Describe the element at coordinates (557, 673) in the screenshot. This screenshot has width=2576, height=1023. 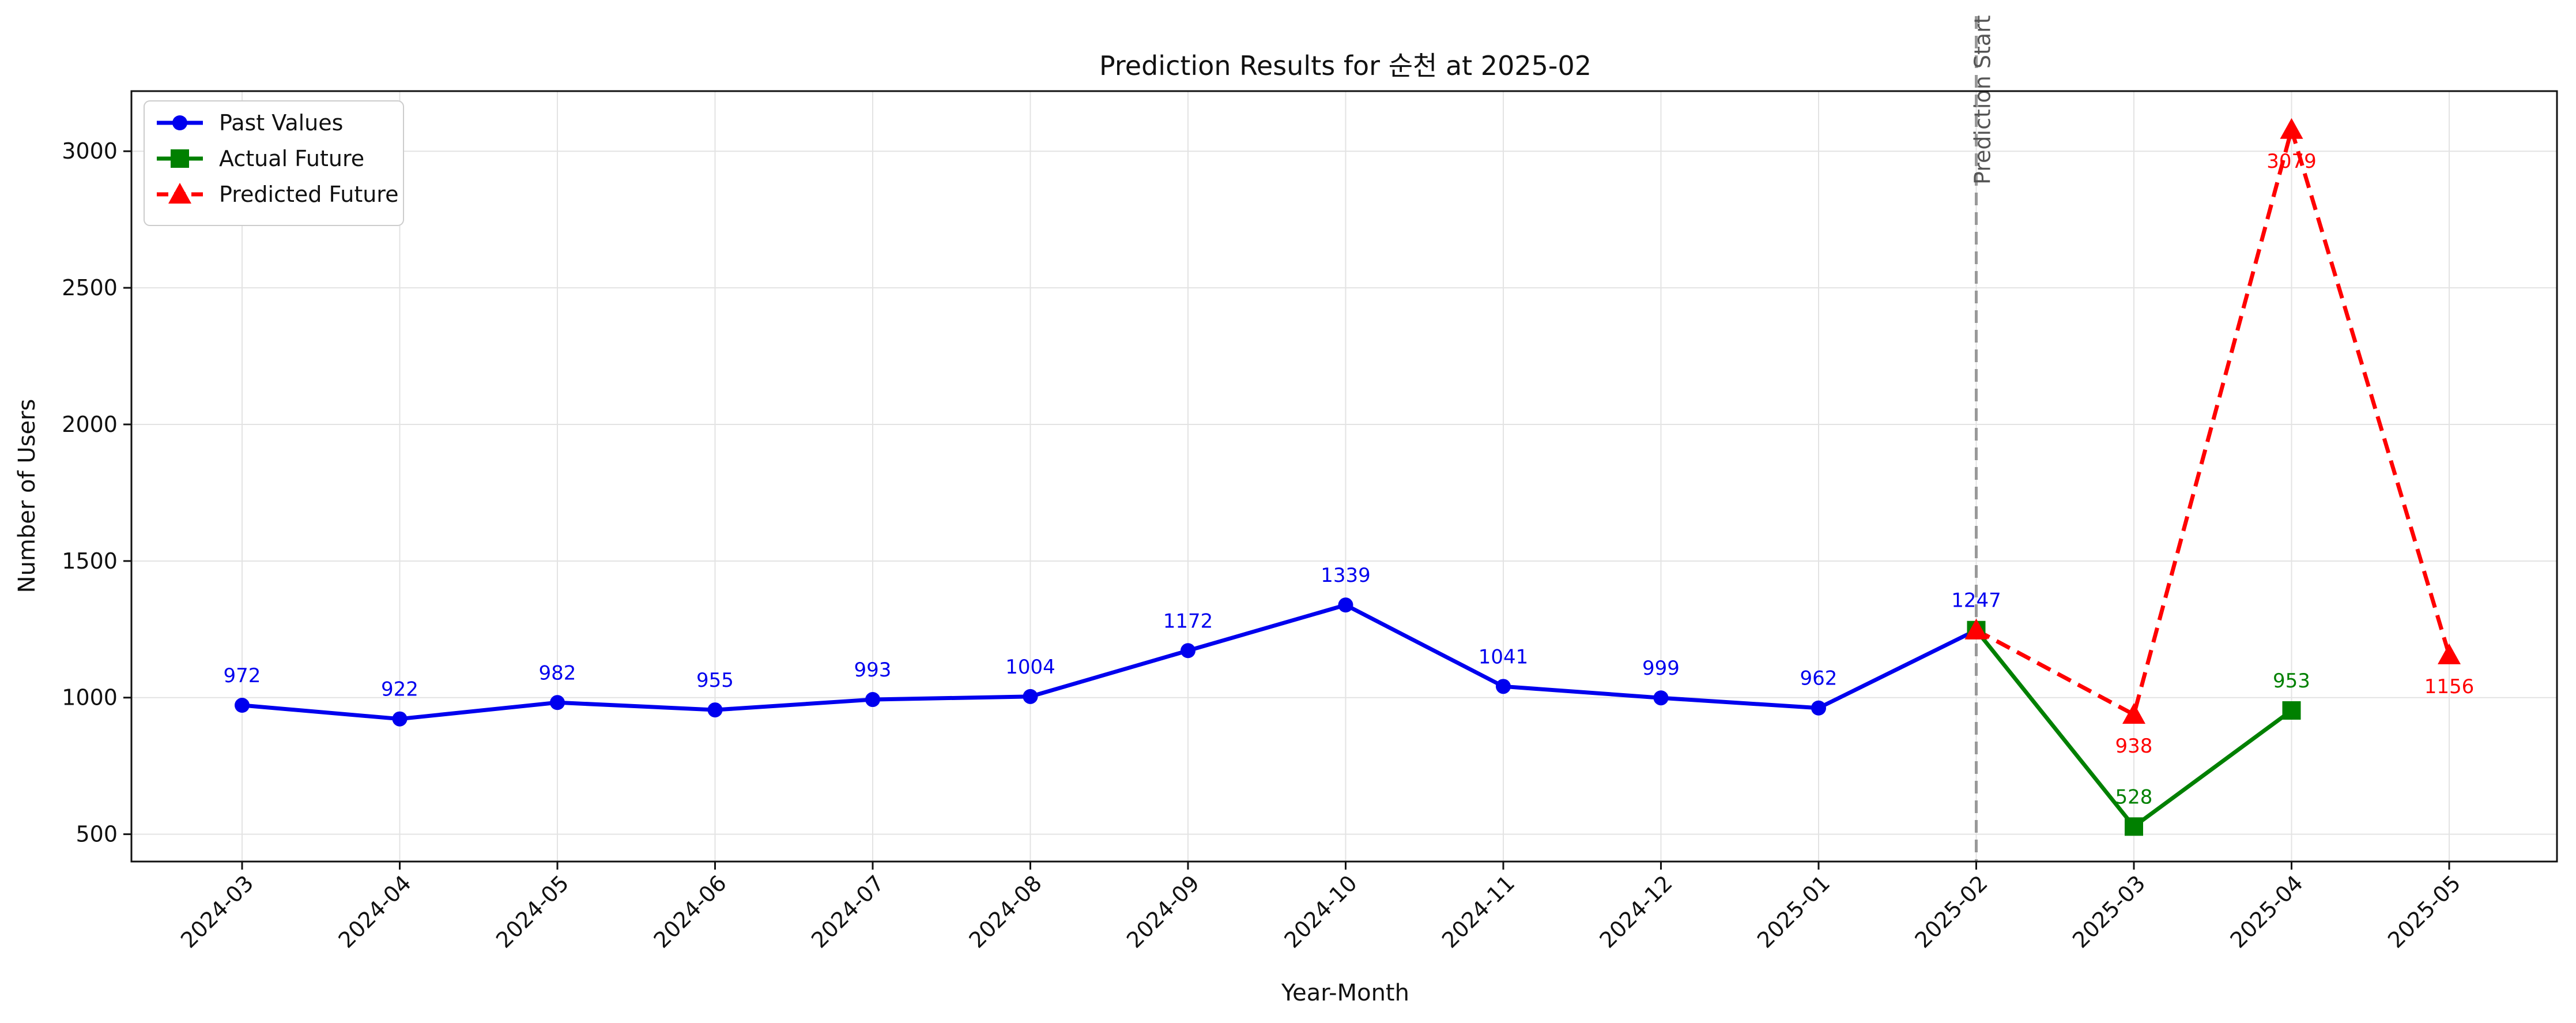
I see `data-label-past-values-2024-05: 982` at that location.